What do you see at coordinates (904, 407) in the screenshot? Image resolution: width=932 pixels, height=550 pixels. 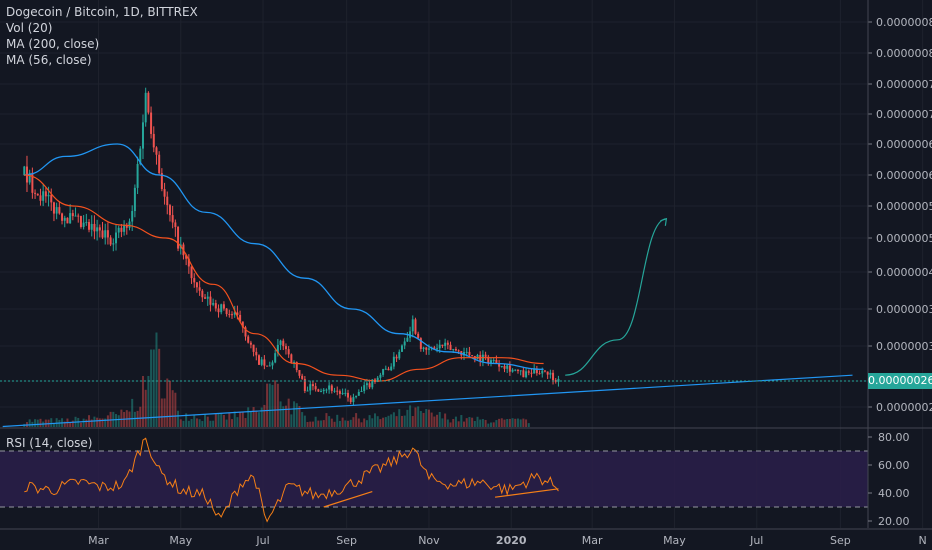 I see `y-tick-label: 0.00000022` at bounding box center [904, 407].